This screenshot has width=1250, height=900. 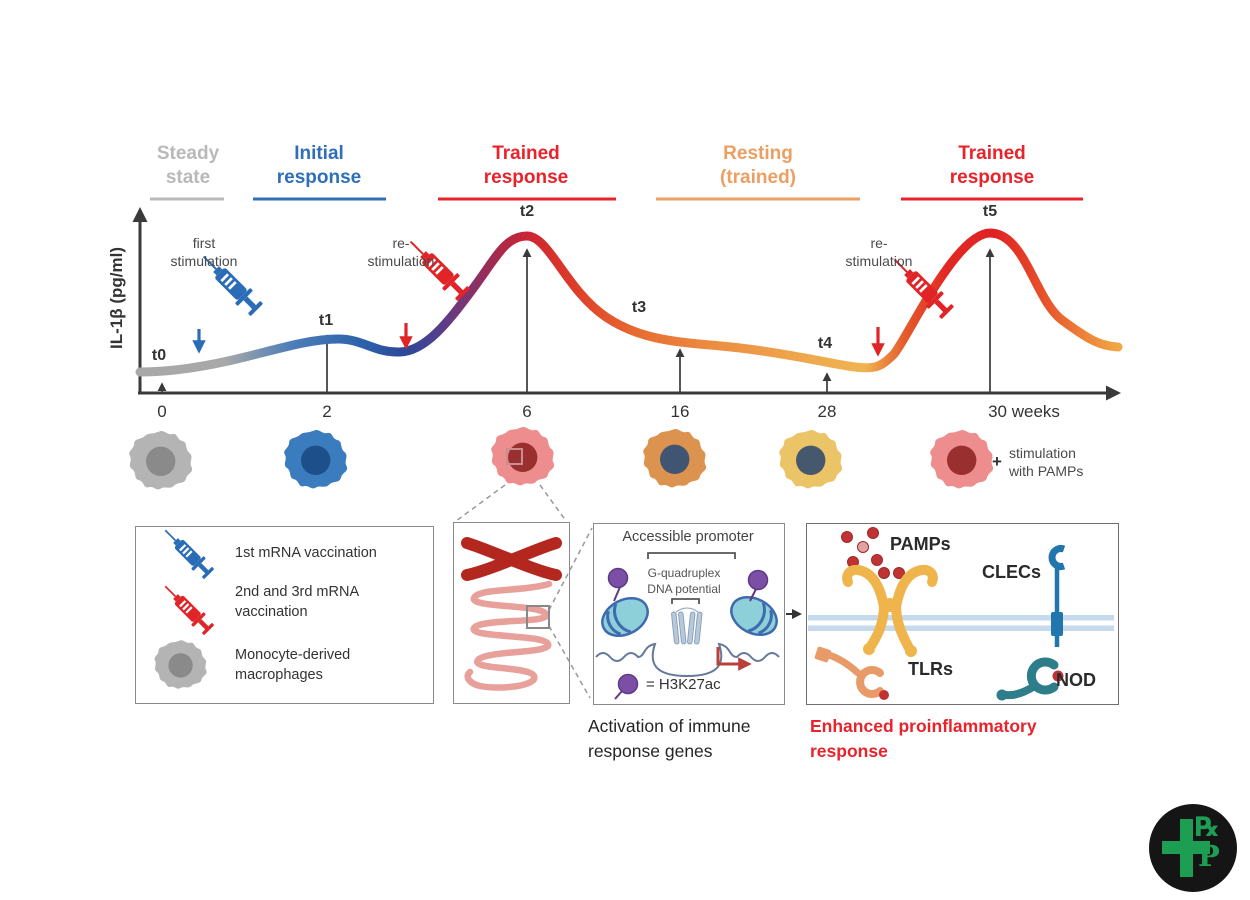 What do you see at coordinates (961, 623) in the screenshot?
I see `cell-membrane` at bounding box center [961, 623].